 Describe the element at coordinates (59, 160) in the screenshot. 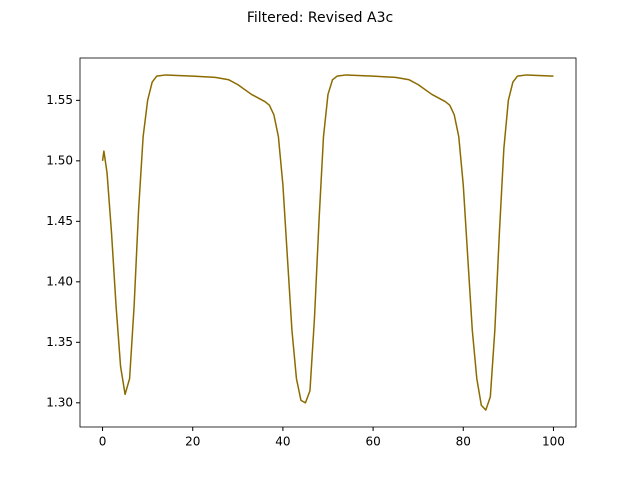

I see `y-tick-label: 1.50` at that location.